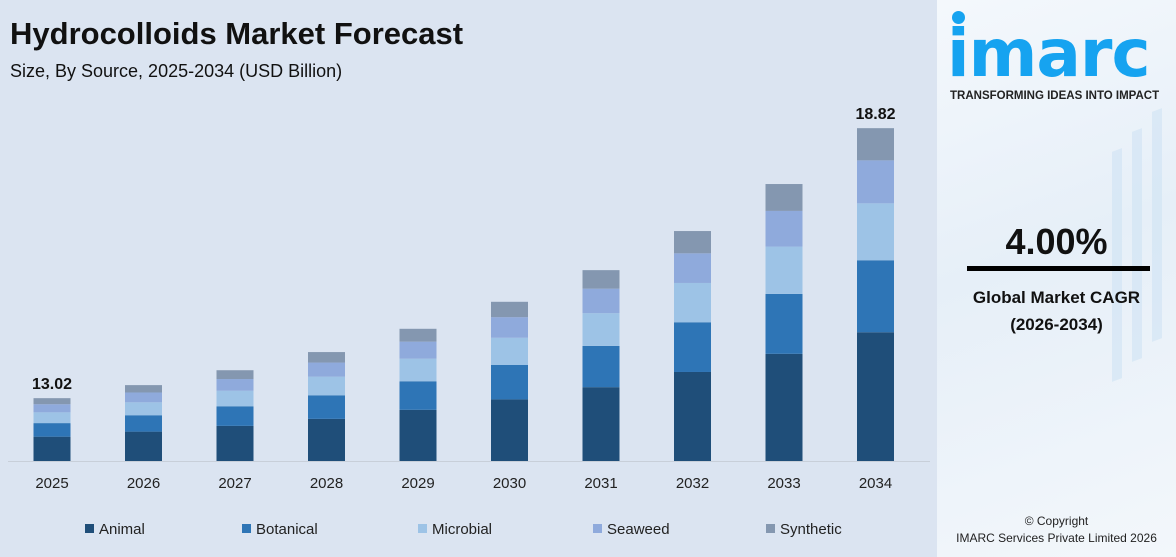  What do you see at coordinates (234, 483) in the screenshot?
I see `x-tick-label: 2027` at bounding box center [234, 483].